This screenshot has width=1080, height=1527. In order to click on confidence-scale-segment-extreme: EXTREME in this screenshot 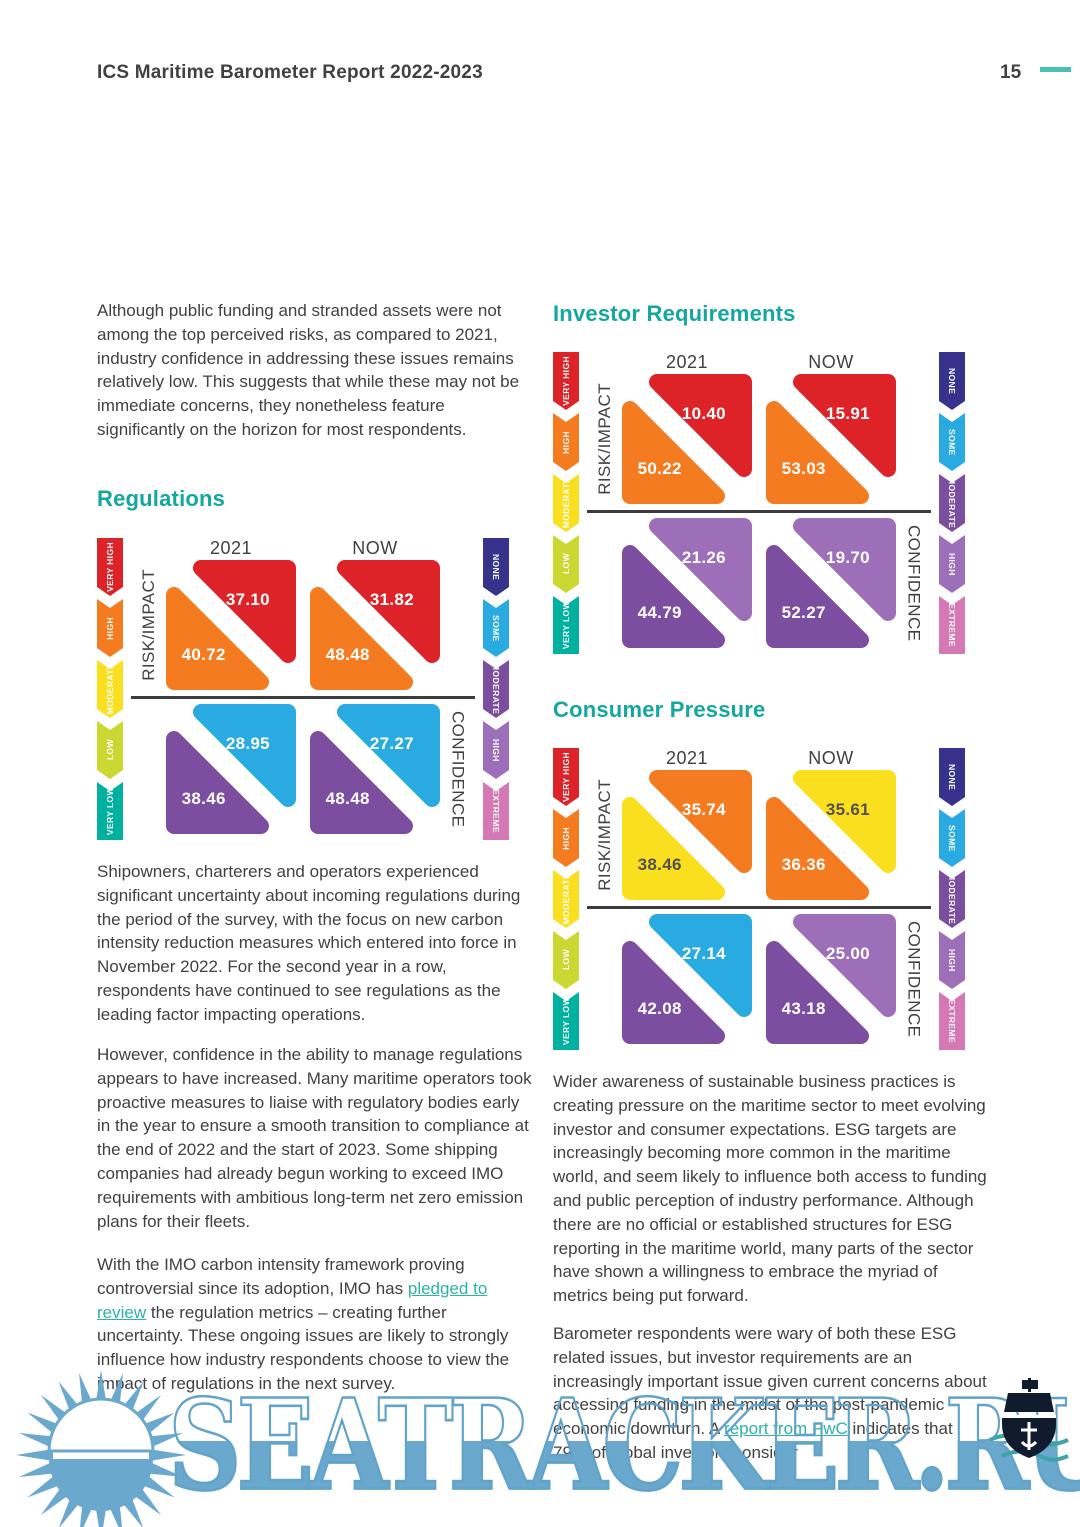, I will do `click(952, 1021)`.